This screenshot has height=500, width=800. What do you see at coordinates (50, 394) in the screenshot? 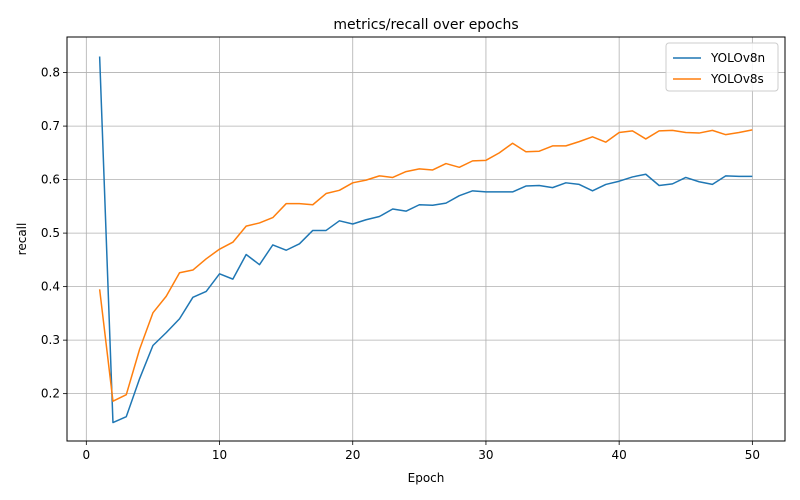
I see `y-tick-label: 0.2` at bounding box center [50, 394].